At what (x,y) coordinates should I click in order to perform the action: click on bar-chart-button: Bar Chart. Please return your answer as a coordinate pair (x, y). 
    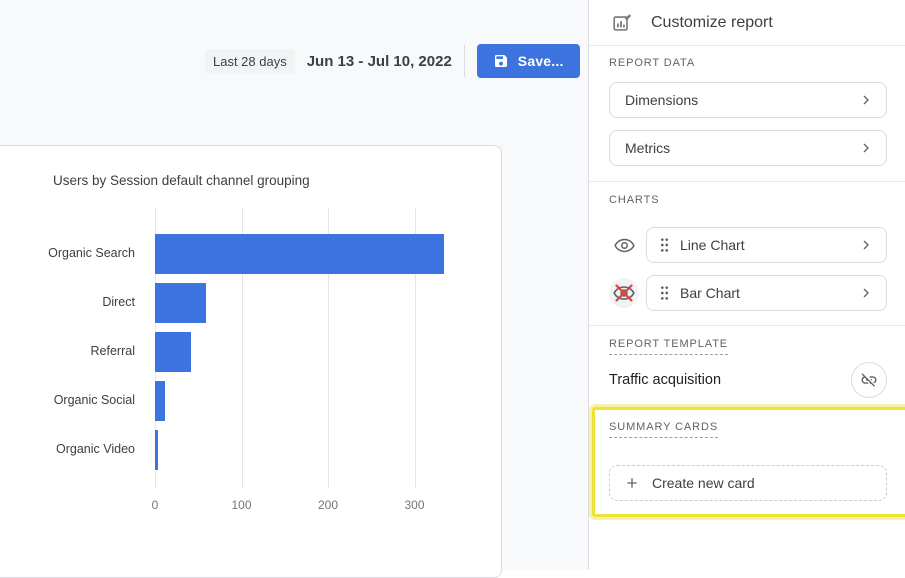
    Looking at the image, I should click on (766, 293).